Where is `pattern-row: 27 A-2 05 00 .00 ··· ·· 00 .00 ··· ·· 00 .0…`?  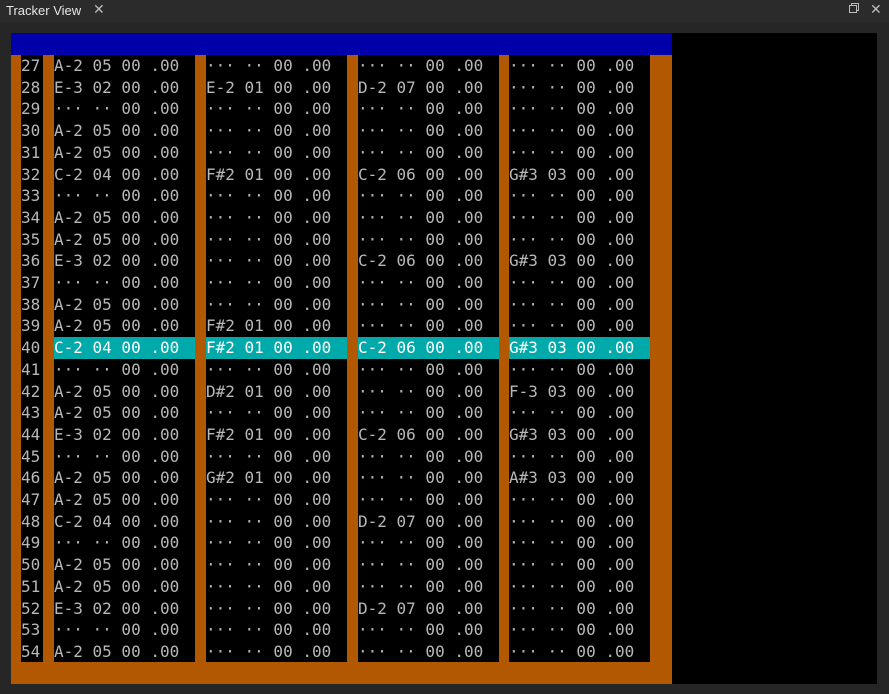
pattern-row: 27 A-2 05 00 .00 ··· ·· 00 .00 ··· ·· 00 .0… is located at coordinates (336, 66).